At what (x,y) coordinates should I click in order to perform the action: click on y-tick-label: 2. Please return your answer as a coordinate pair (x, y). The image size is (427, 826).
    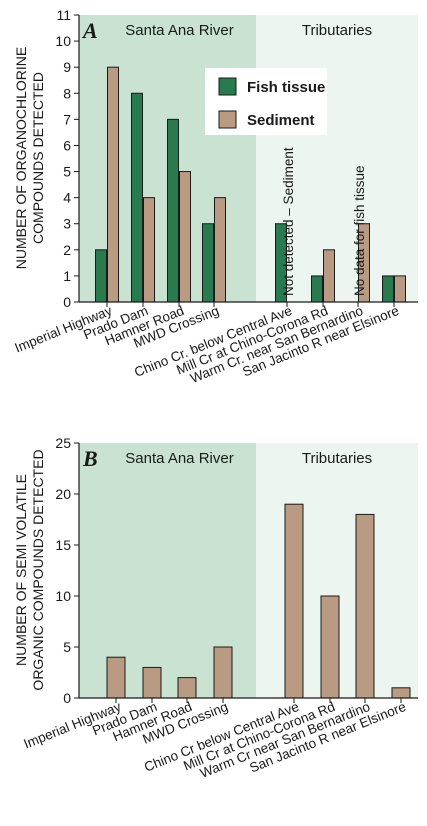
    Looking at the image, I should click on (67, 250).